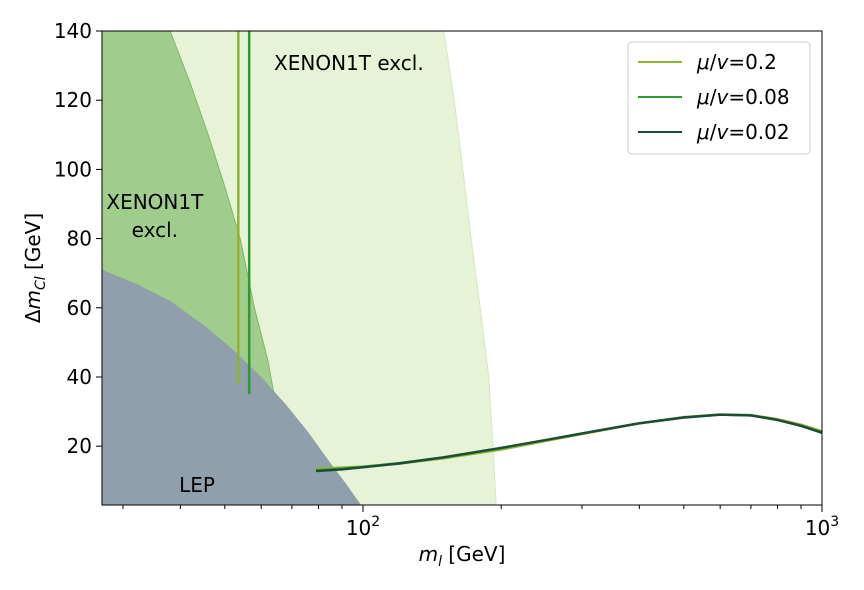 The image size is (864, 590). What do you see at coordinates (834, 522) in the screenshot?
I see `x-tick-label-exponent: 3` at bounding box center [834, 522].